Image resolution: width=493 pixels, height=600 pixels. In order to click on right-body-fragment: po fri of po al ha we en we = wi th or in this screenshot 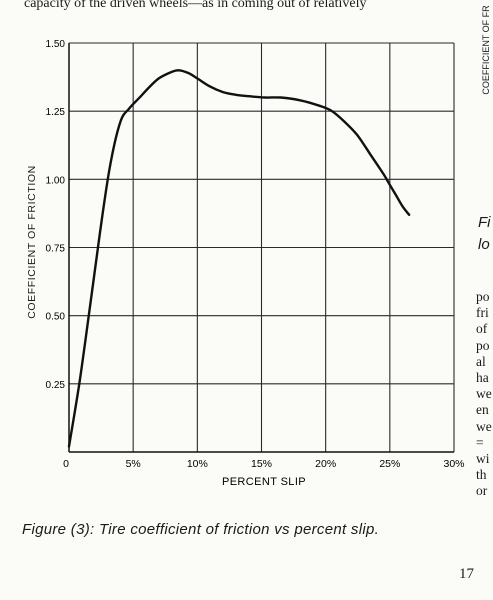, I will do `click(484, 394)`.